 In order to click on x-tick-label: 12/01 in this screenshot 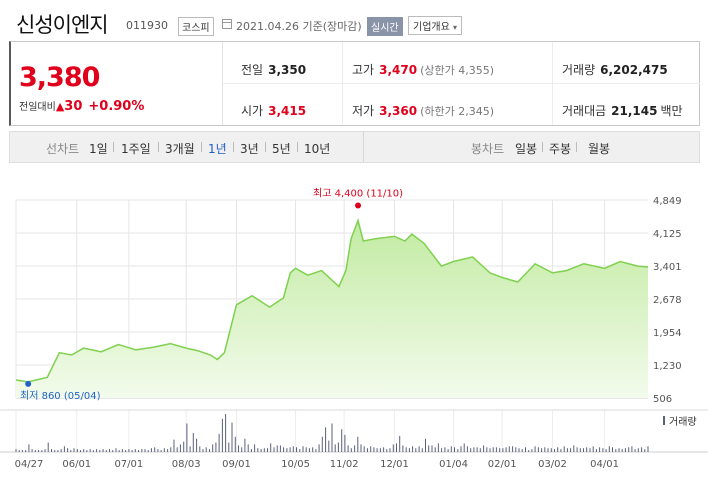, I will do `click(394, 464)`.